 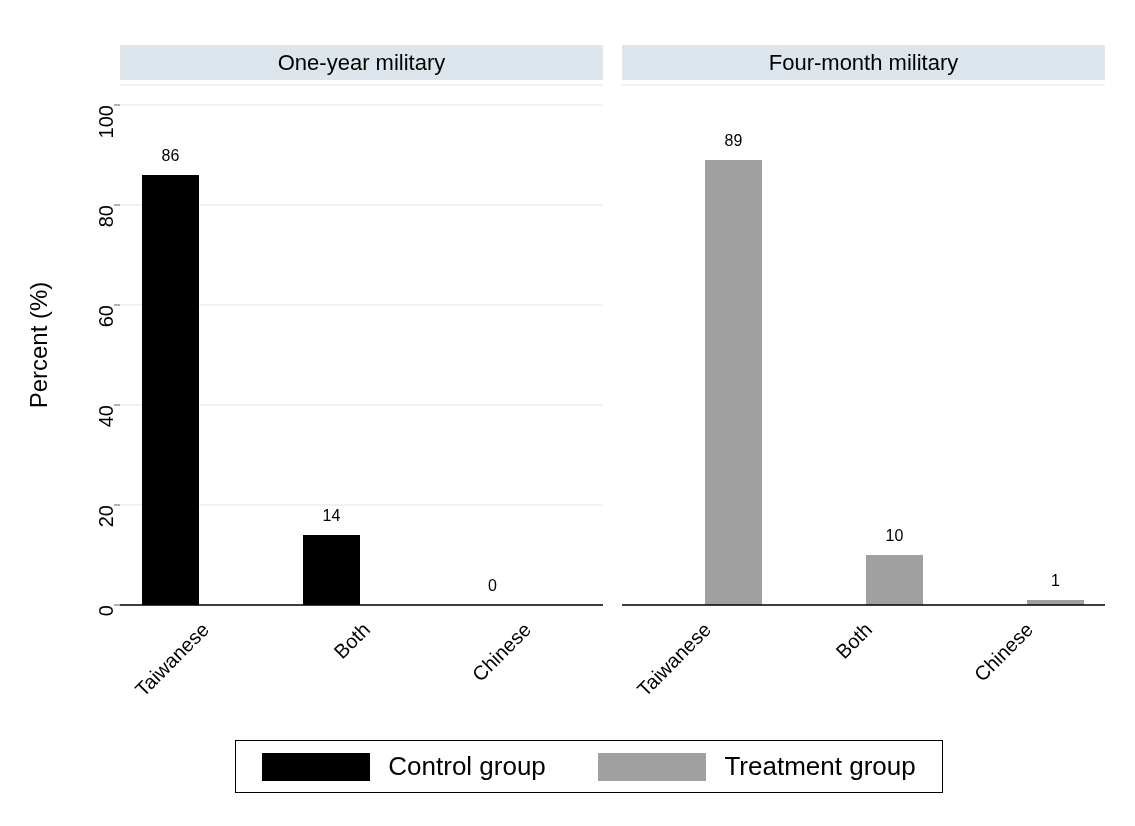 I want to click on data-label: 1, so click(x=1056, y=580).